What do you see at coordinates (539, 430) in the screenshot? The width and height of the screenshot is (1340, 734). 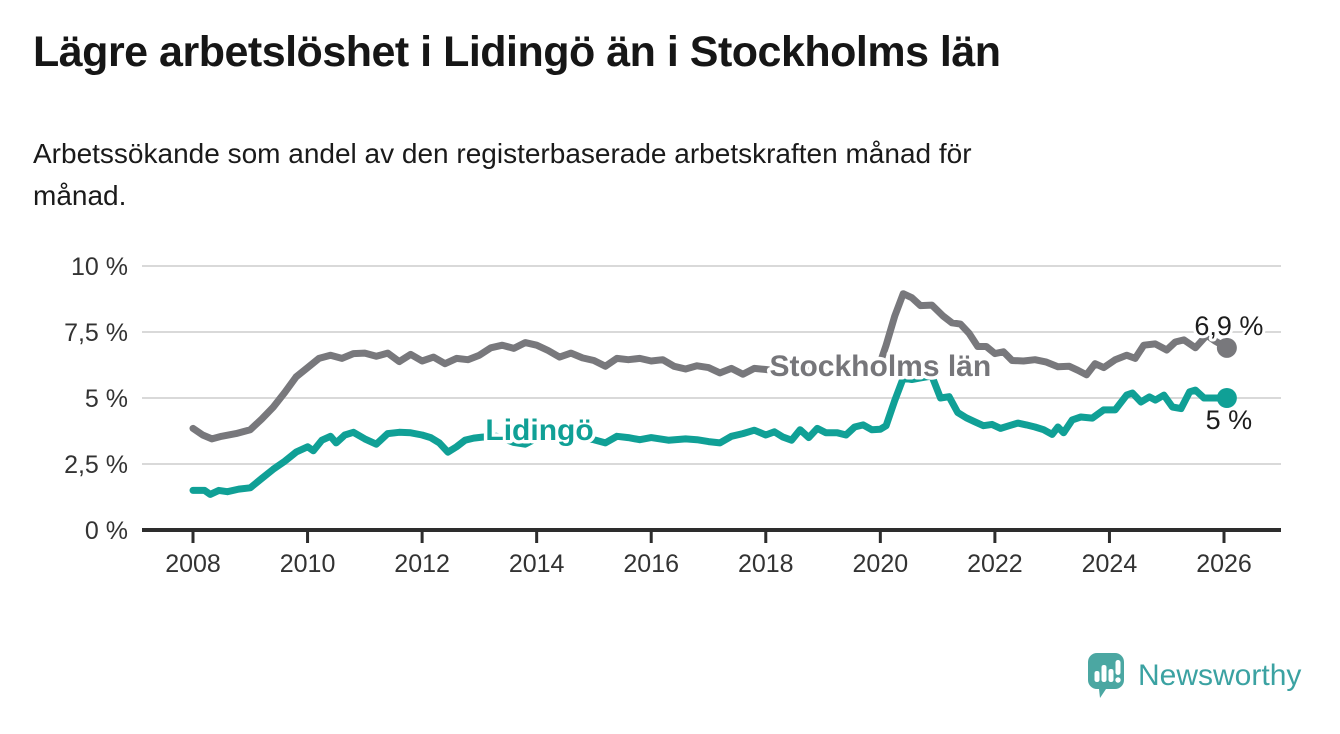 I see `series-label-liding: Lidingö` at bounding box center [539, 430].